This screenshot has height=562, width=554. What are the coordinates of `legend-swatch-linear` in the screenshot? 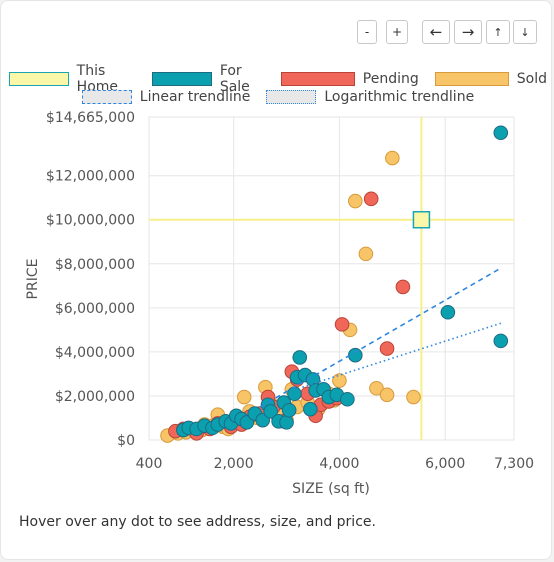 It's located at (106, 97).